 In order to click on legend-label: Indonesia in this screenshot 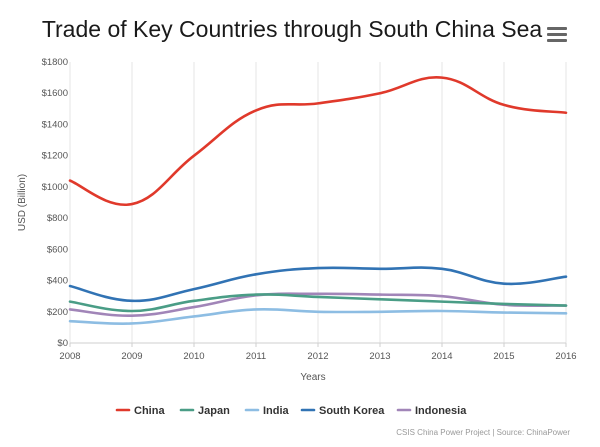, I will do `click(441, 411)`.